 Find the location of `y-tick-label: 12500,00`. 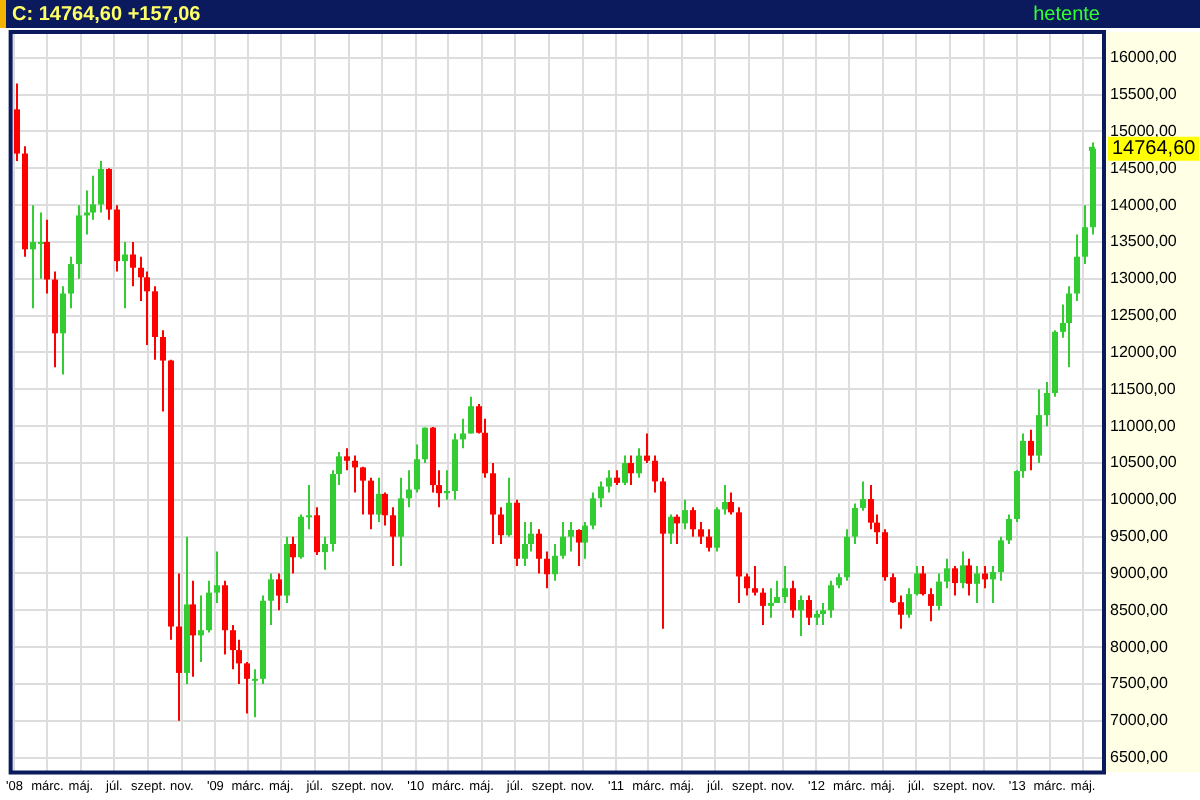

y-tick-label: 12500,00 is located at coordinates (1144, 315).